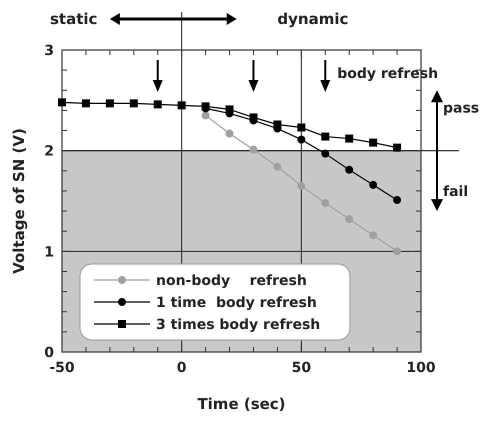 The height and width of the screenshot is (431, 497). I want to click on y-axis-title: Voltage of SN (V), so click(19, 201).